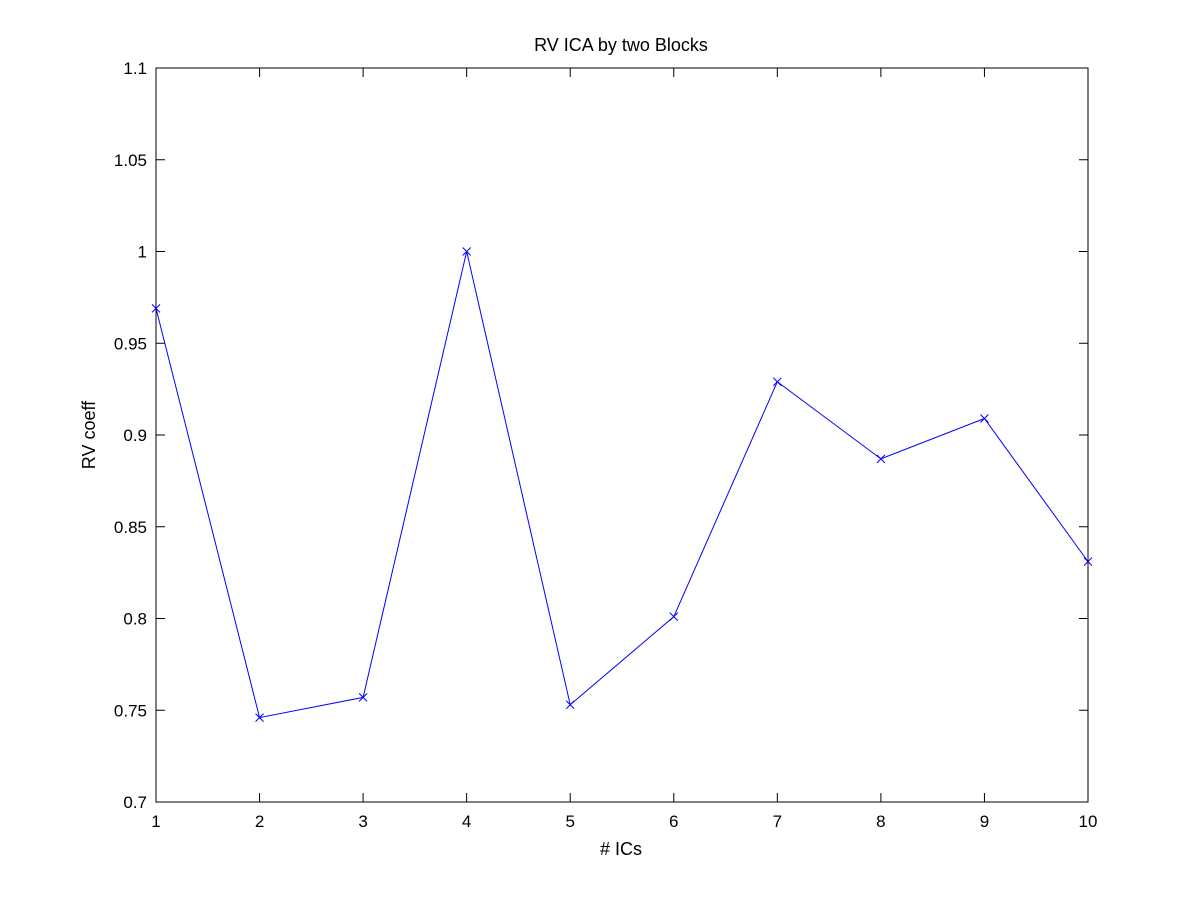 The height and width of the screenshot is (901, 1201). Describe the element at coordinates (259, 821) in the screenshot. I see `x-tick-label: 2` at that location.